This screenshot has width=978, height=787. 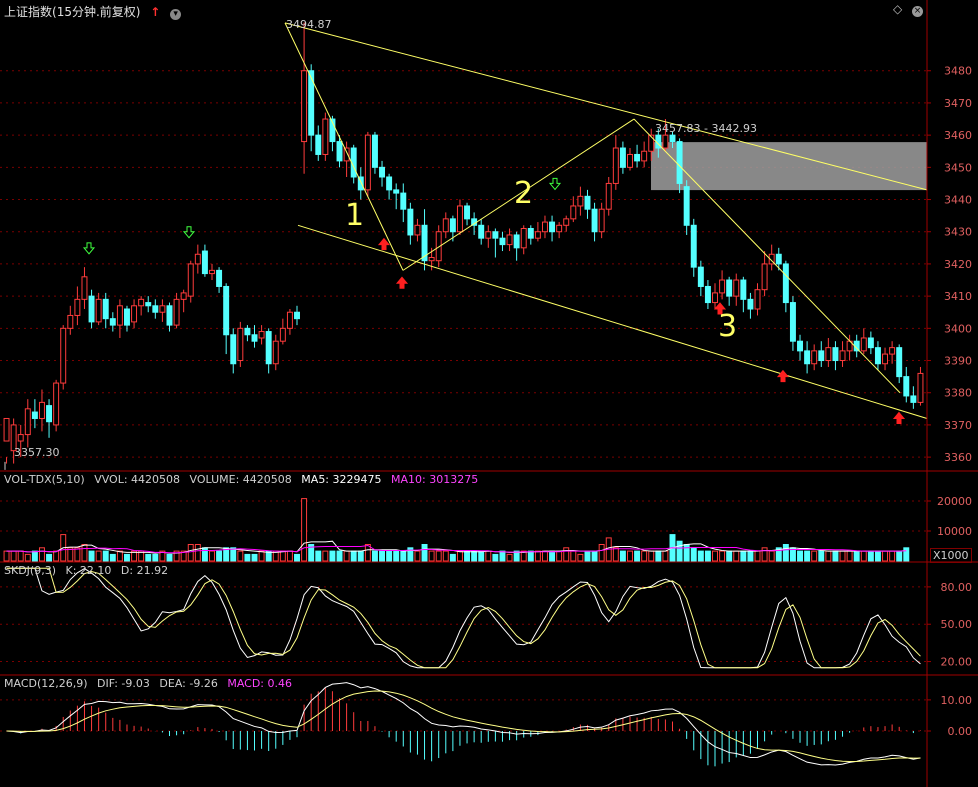 I want to click on macd-value: MACD: 0.46, so click(x=259, y=683).